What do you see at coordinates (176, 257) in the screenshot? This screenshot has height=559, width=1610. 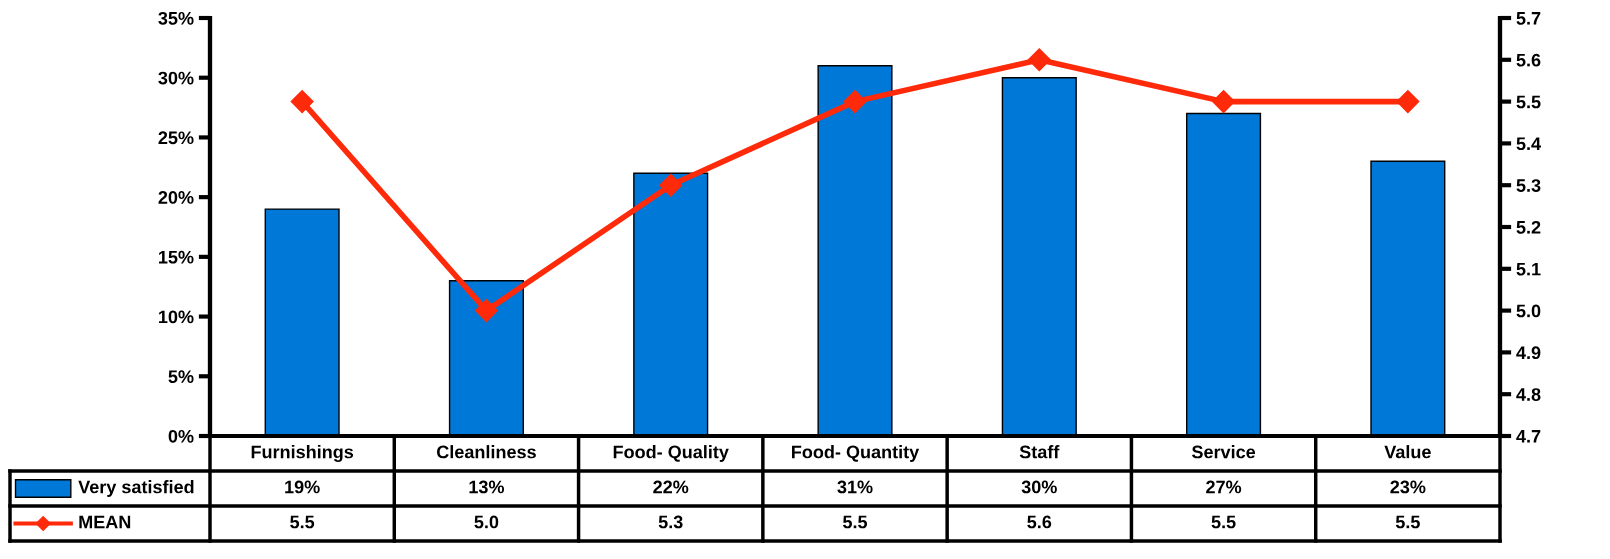 I see `y-tick-label: 15%` at bounding box center [176, 257].